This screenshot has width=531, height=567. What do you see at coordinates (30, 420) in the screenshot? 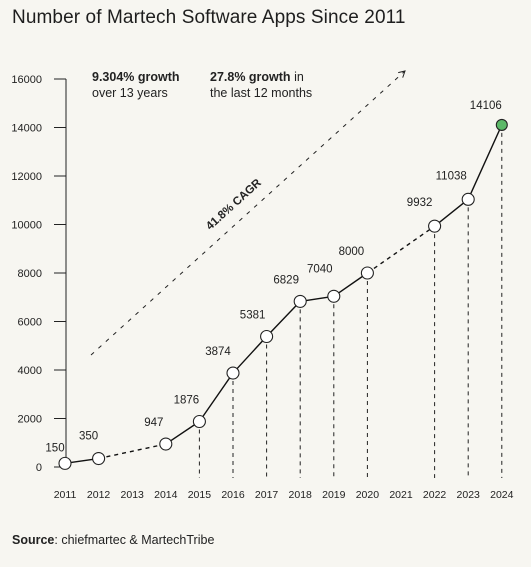
I see `y-tick-label: 2000` at bounding box center [30, 420].